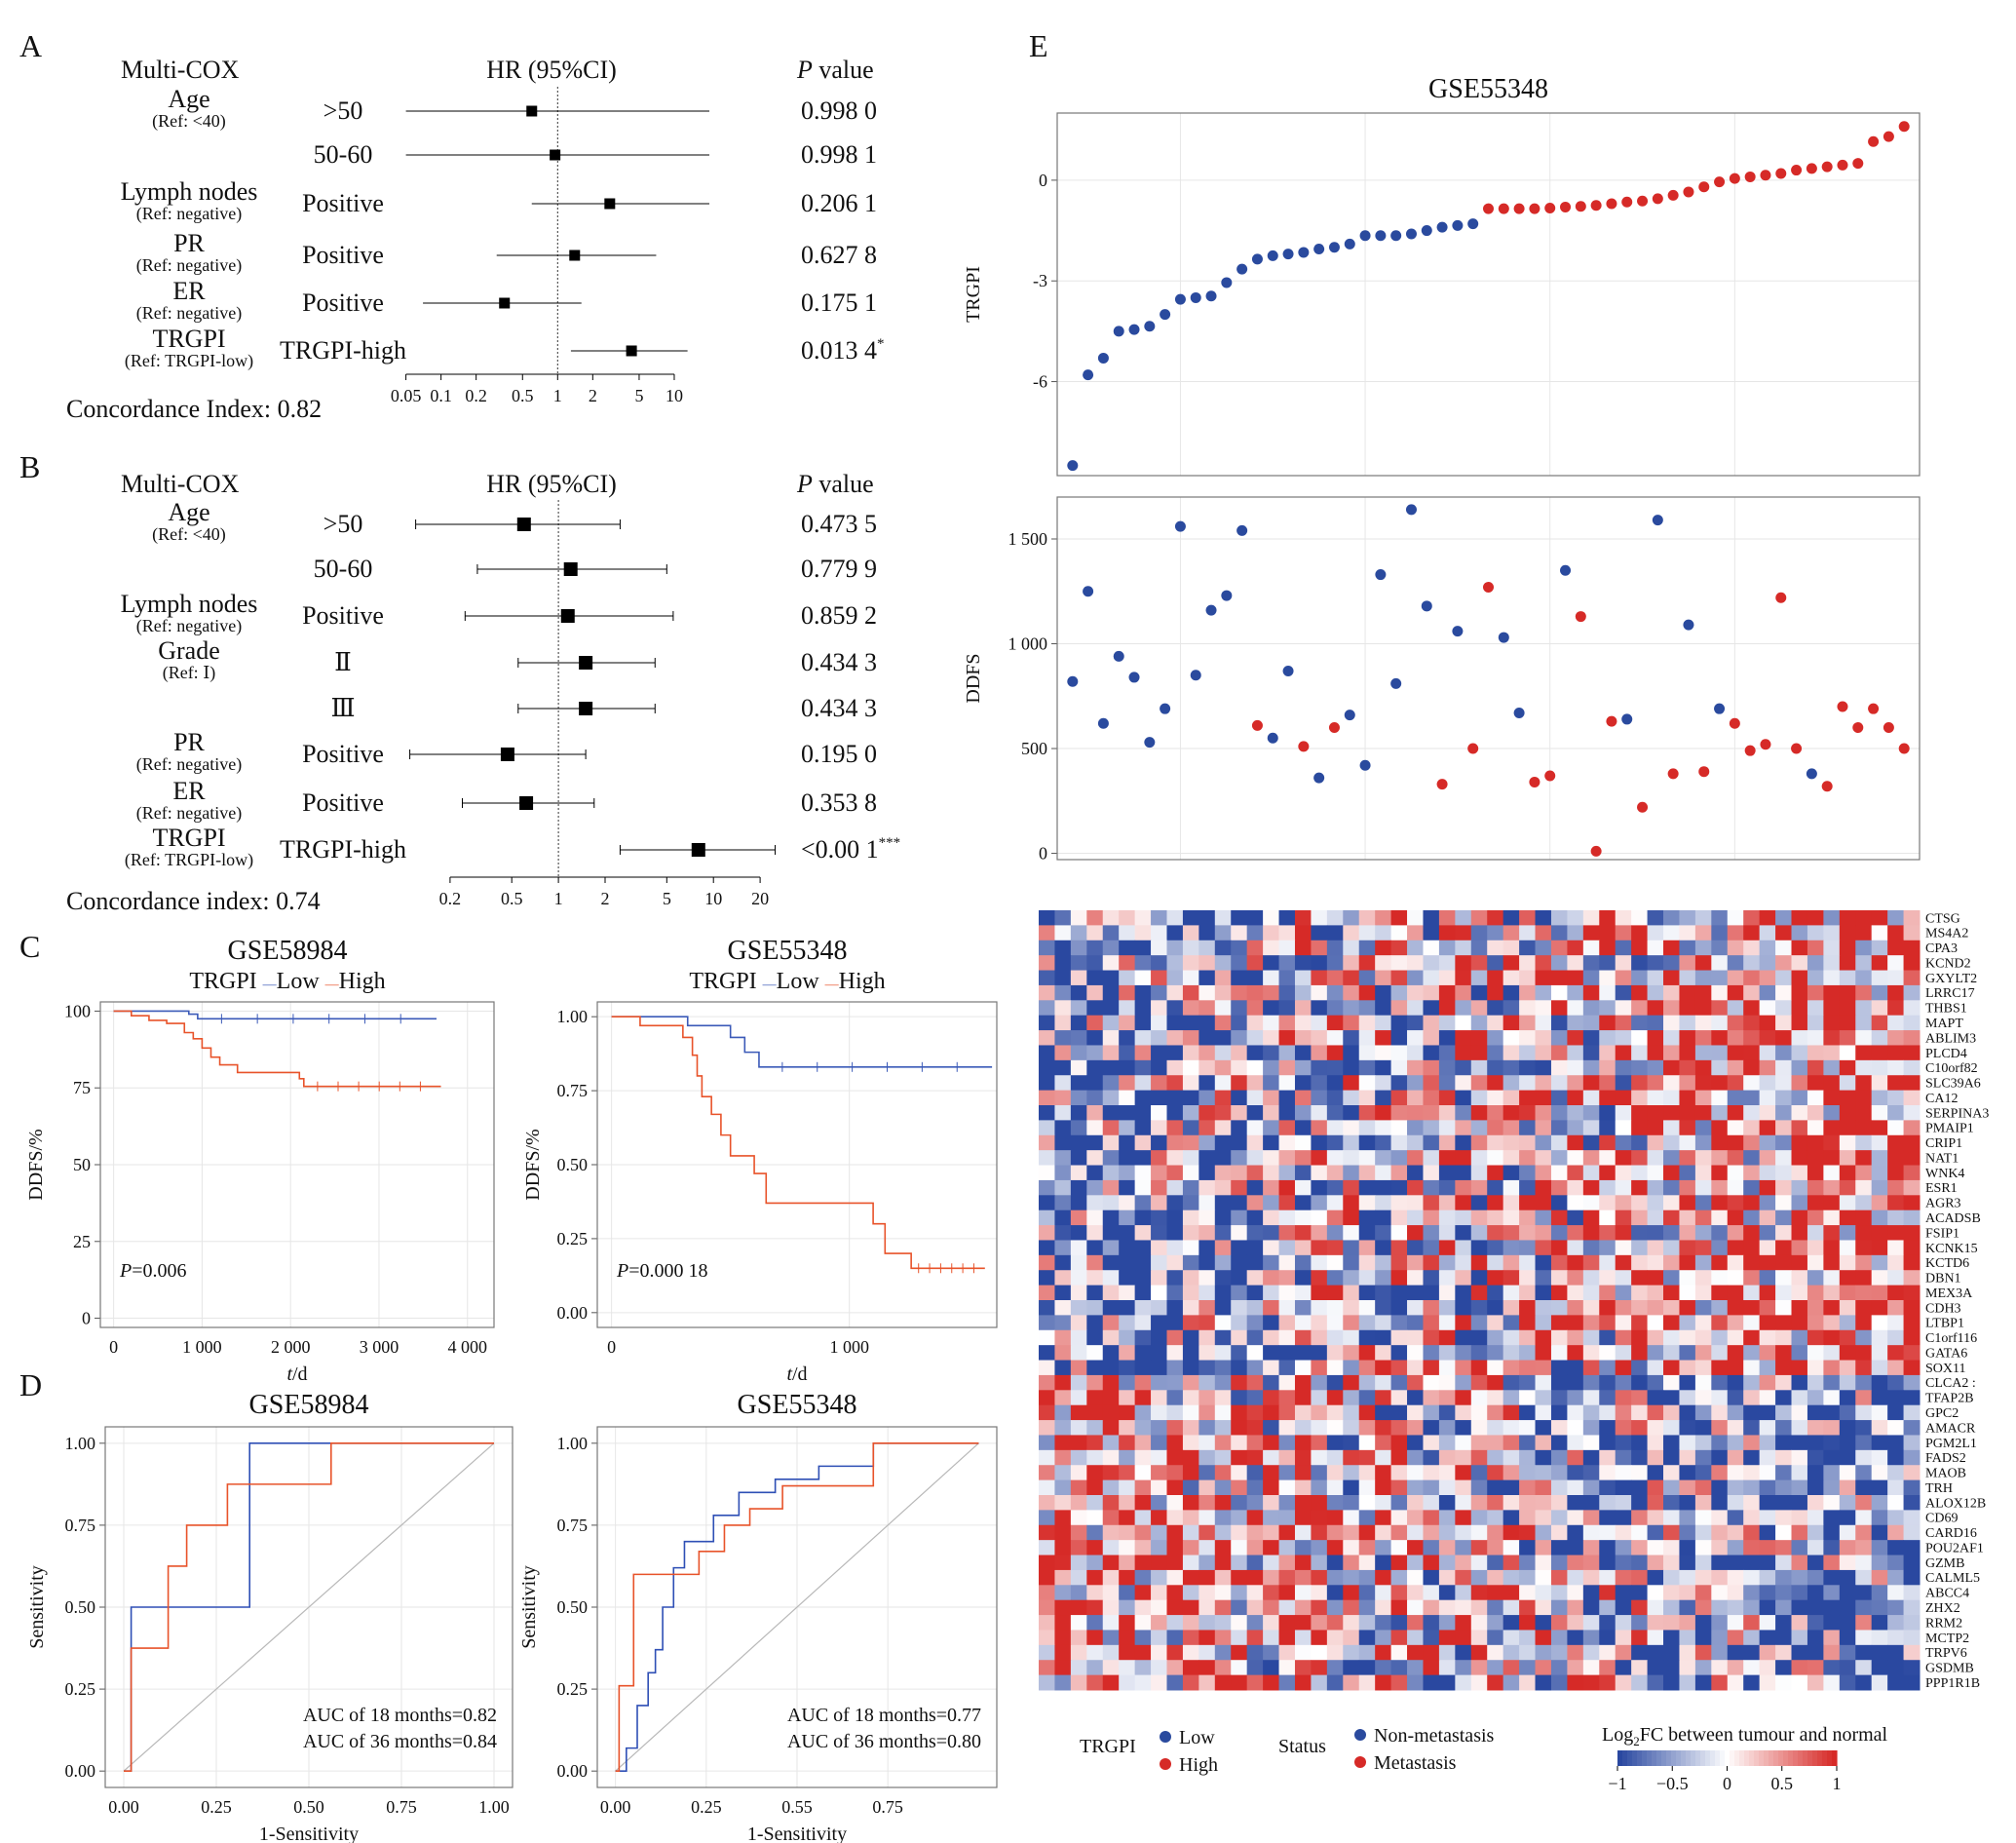 The height and width of the screenshot is (1843, 2016). What do you see at coordinates (277, 1049) in the screenshot?
I see `km-curve-high` at bounding box center [277, 1049].